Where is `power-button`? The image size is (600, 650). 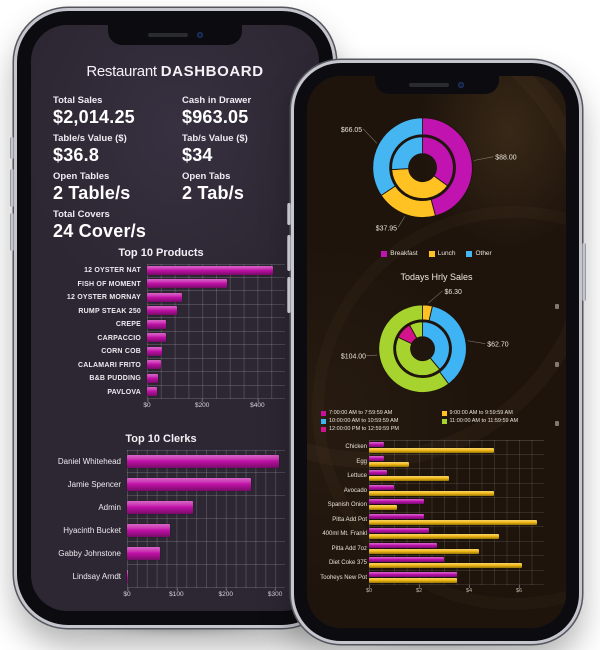
power-button is located at coordinates (584, 272).